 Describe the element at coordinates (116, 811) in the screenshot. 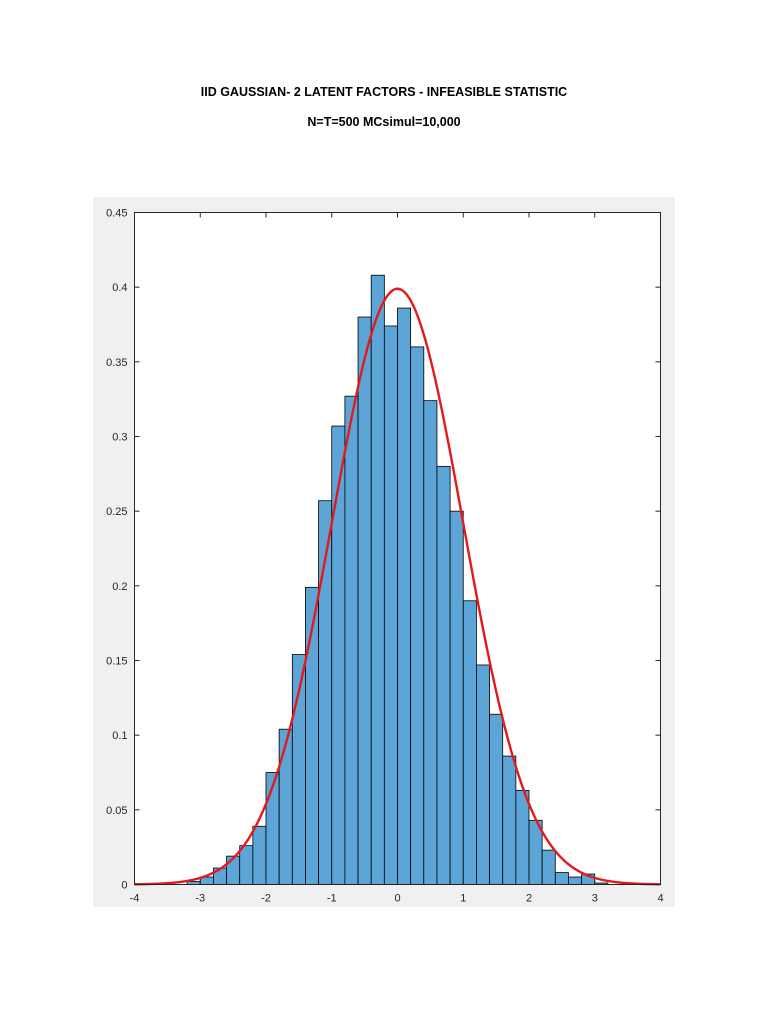

I see `y-tick-label: 0.05` at that location.